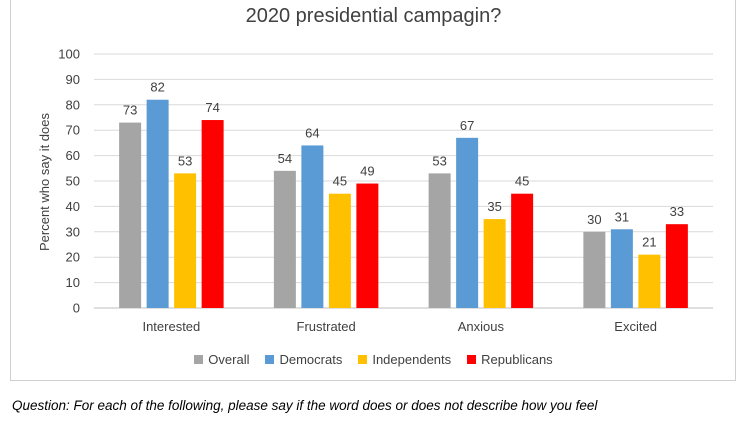 Image resolution: width=747 pixels, height=426 pixels. What do you see at coordinates (494, 206) in the screenshot?
I see `data-label: 35` at bounding box center [494, 206].